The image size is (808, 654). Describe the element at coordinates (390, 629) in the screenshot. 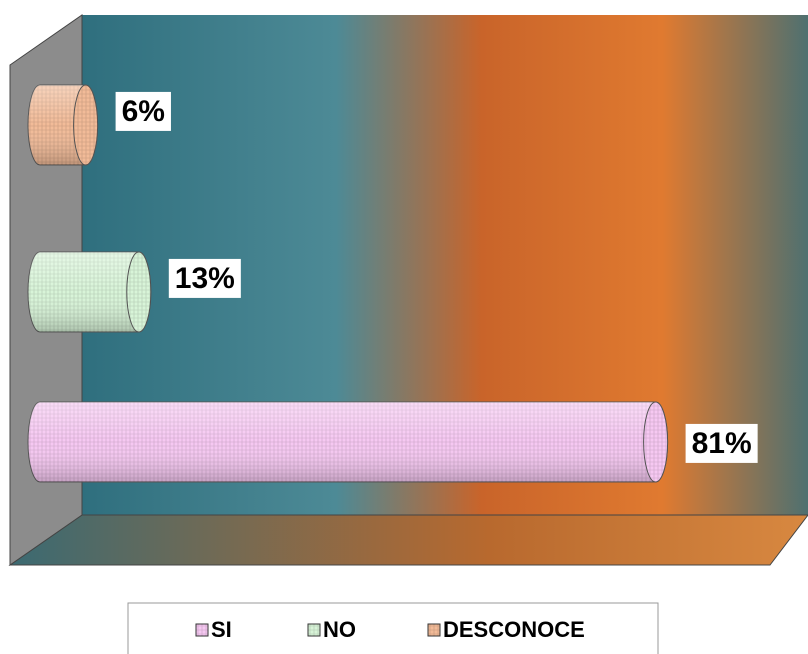

I see `legend-items: SI NO DESCONOCE` at that location.